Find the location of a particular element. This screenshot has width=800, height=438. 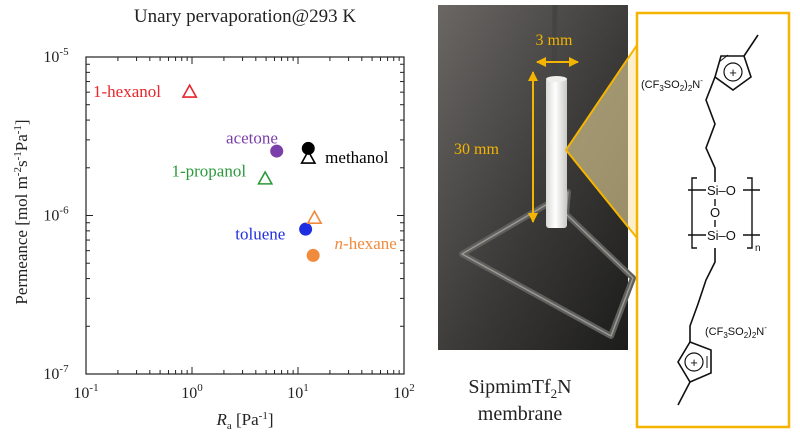

ring-bottom-methyl is located at coordinates (684, 393).